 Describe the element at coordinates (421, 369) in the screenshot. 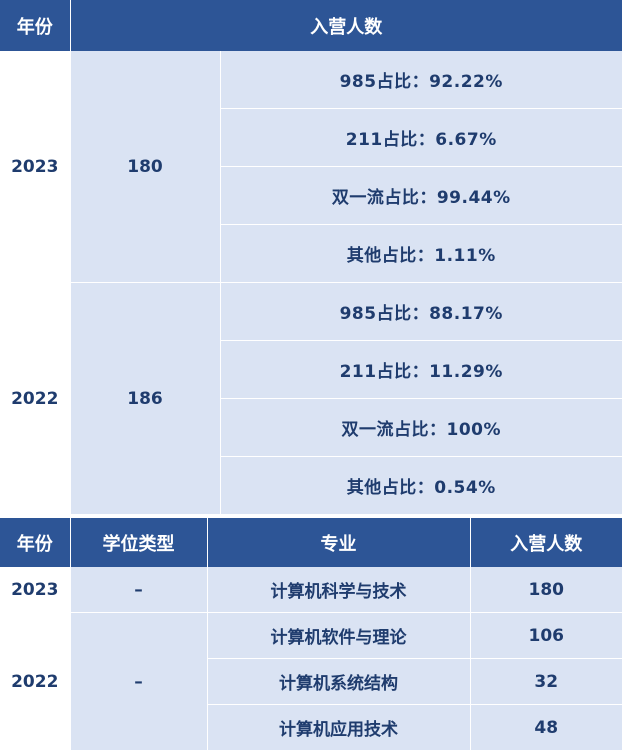

I see `ratio-cell: 211占比：11.29%` at that location.